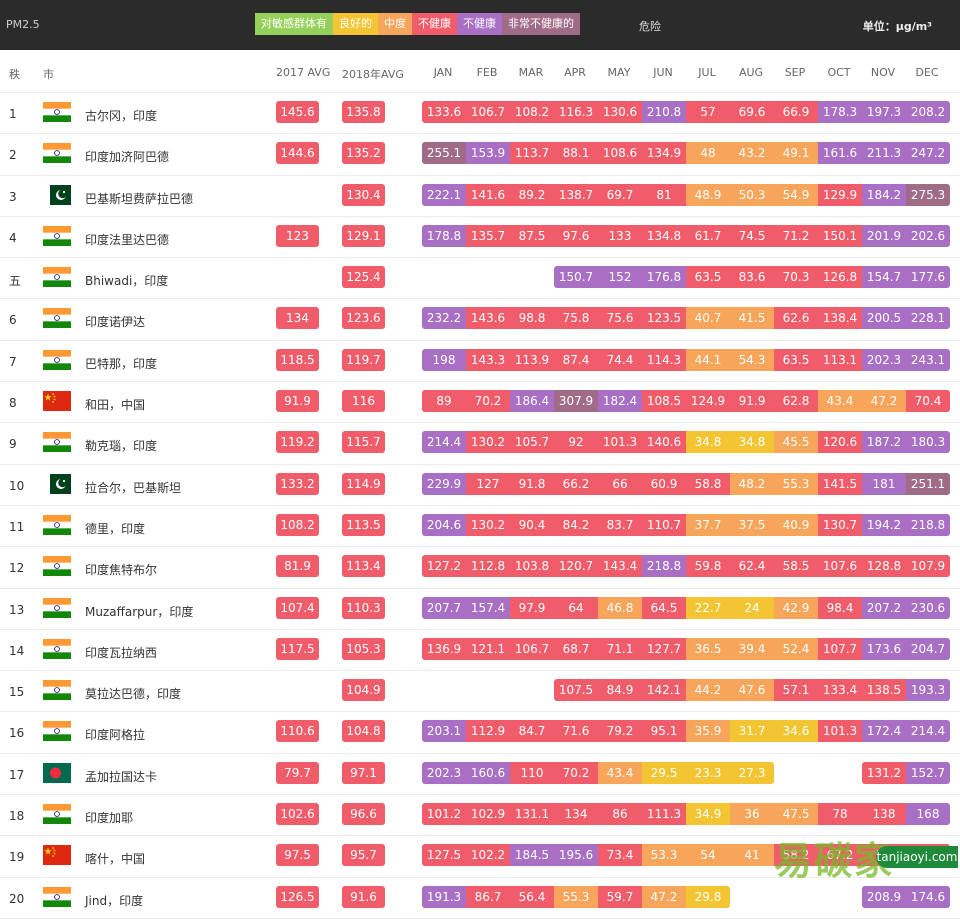 The image size is (960, 919). I want to click on month-cell-apr: 92, so click(576, 442).